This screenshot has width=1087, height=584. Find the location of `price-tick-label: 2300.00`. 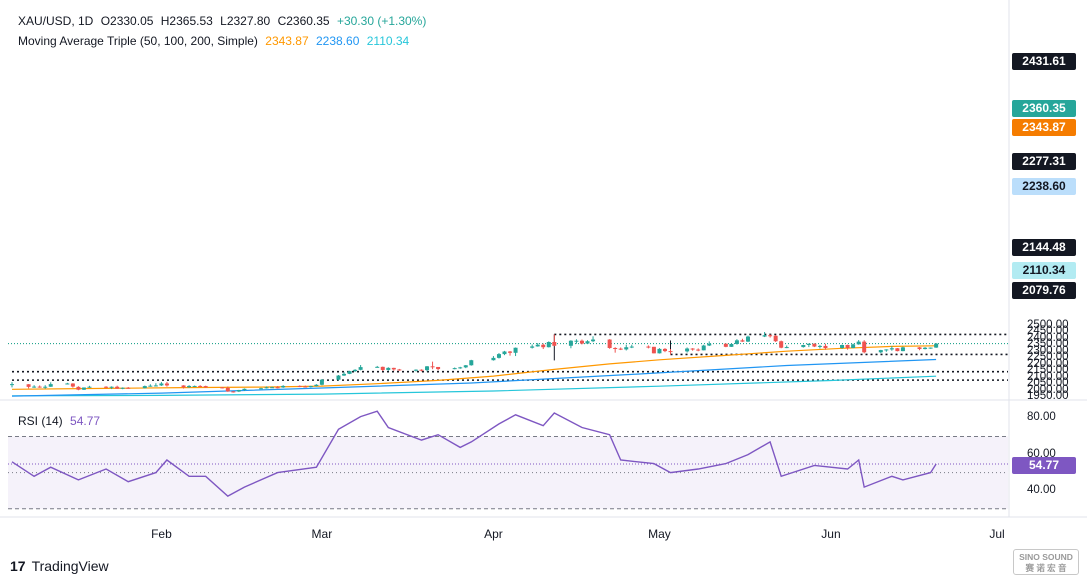

price-tick-label: 2300.00 is located at coordinates (1048, 350).